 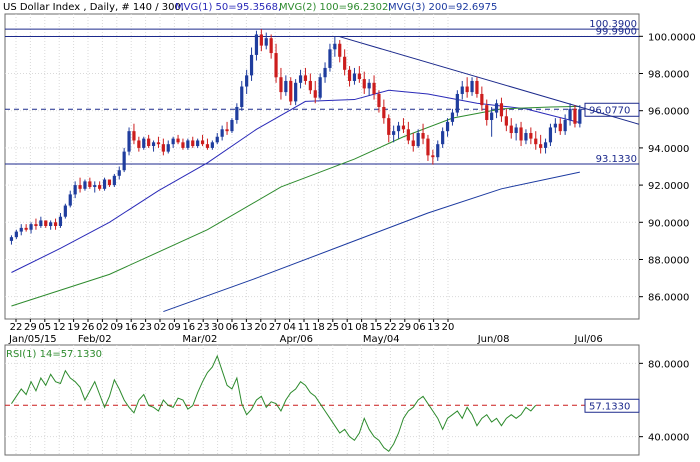 I want to click on trendline-layer, so click(x=489, y=80).